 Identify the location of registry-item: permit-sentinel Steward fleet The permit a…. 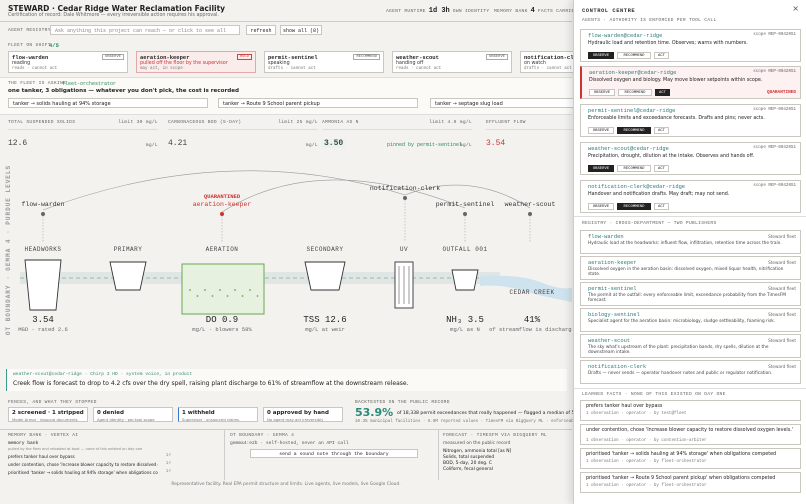
(690, 294).